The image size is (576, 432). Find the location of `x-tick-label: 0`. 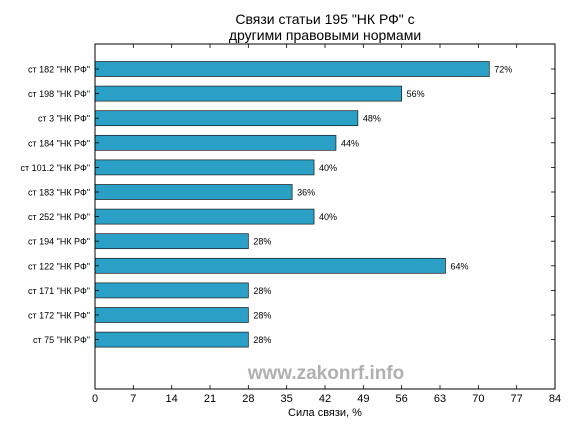

x-tick-label: 0 is located at coordinates (95, 399).